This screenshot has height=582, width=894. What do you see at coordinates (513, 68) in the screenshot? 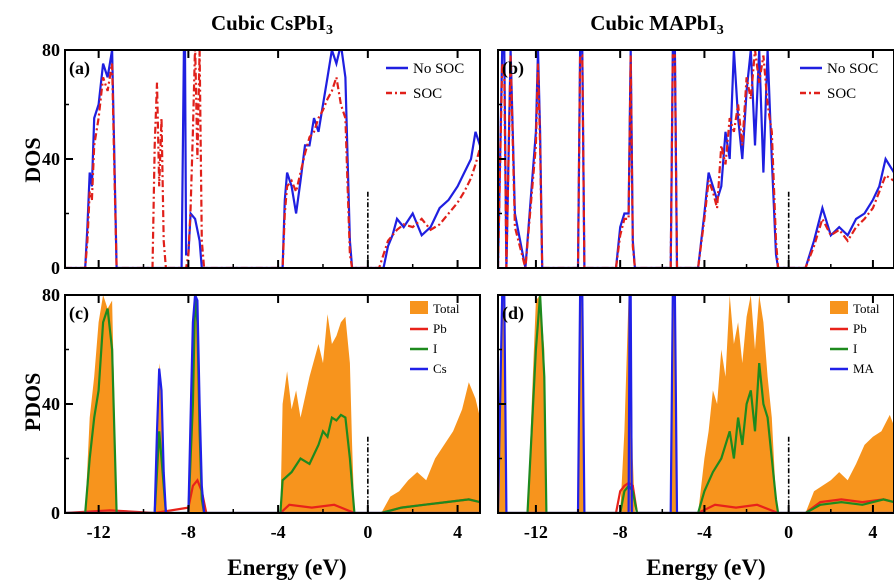
I see `panel-label-b: (b)` at bounding box center [513, 68].